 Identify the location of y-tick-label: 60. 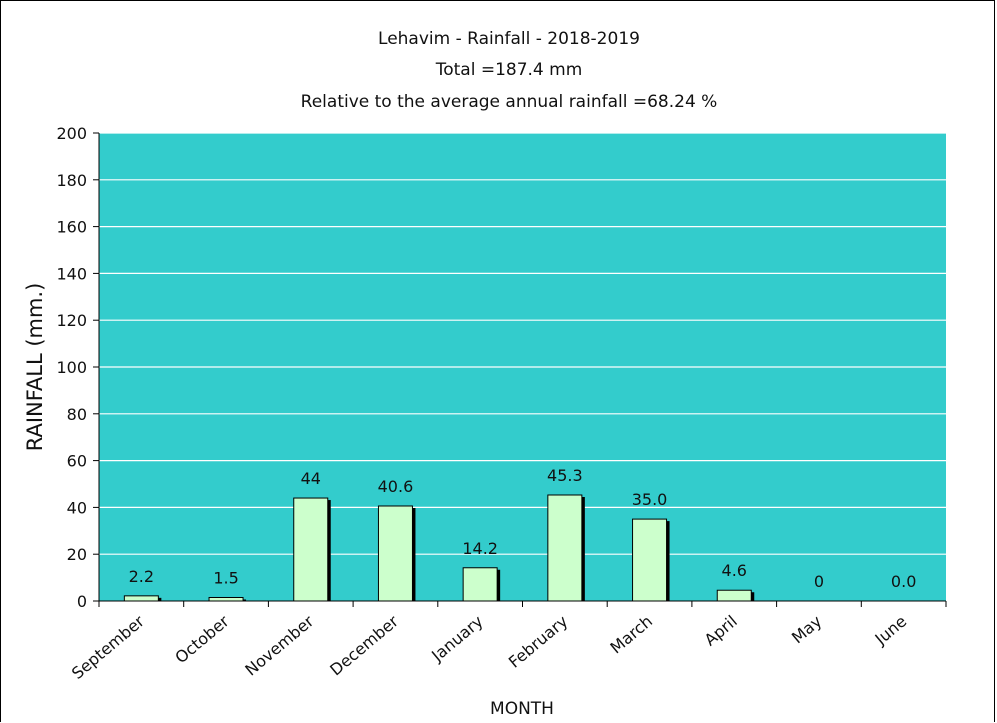
(77, 461).